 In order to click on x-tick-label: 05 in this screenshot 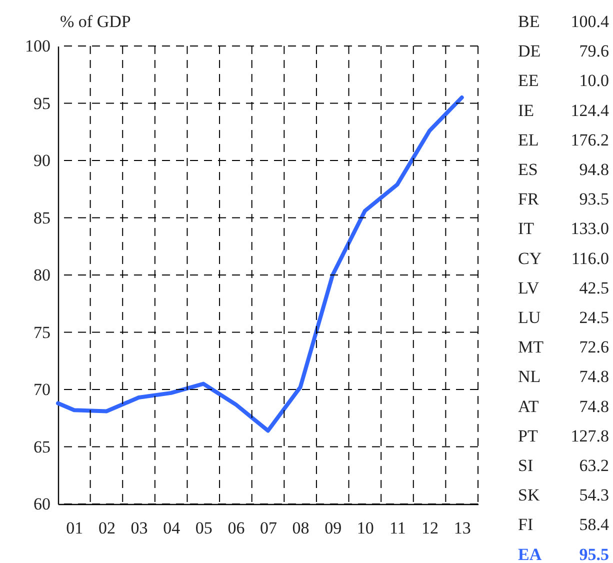, I will do `click(203, 528)`.